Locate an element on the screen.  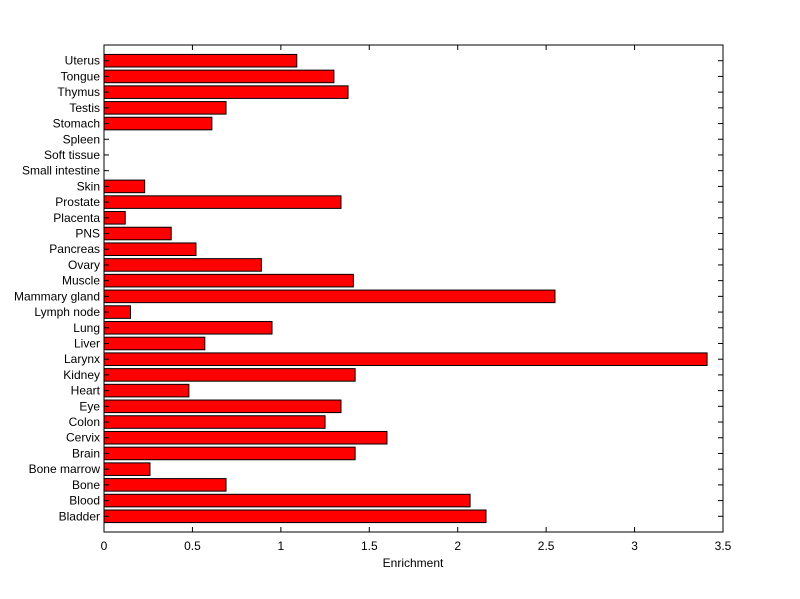
category-label: Eye is located at coordinates (89, 406).